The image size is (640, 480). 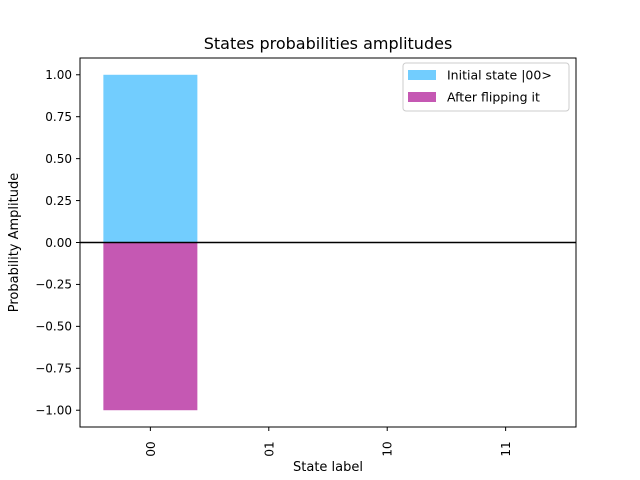 I want to click on x-tick-label: 01, so click(x=269, y=448).